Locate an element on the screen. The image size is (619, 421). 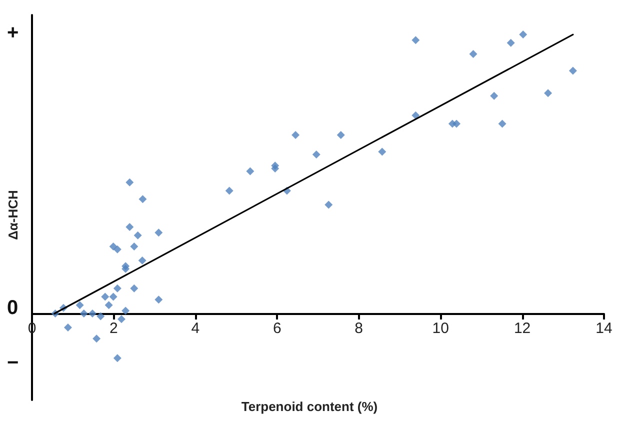
y-axis-title: Δα-HCH is located at coordinates (13, 215).